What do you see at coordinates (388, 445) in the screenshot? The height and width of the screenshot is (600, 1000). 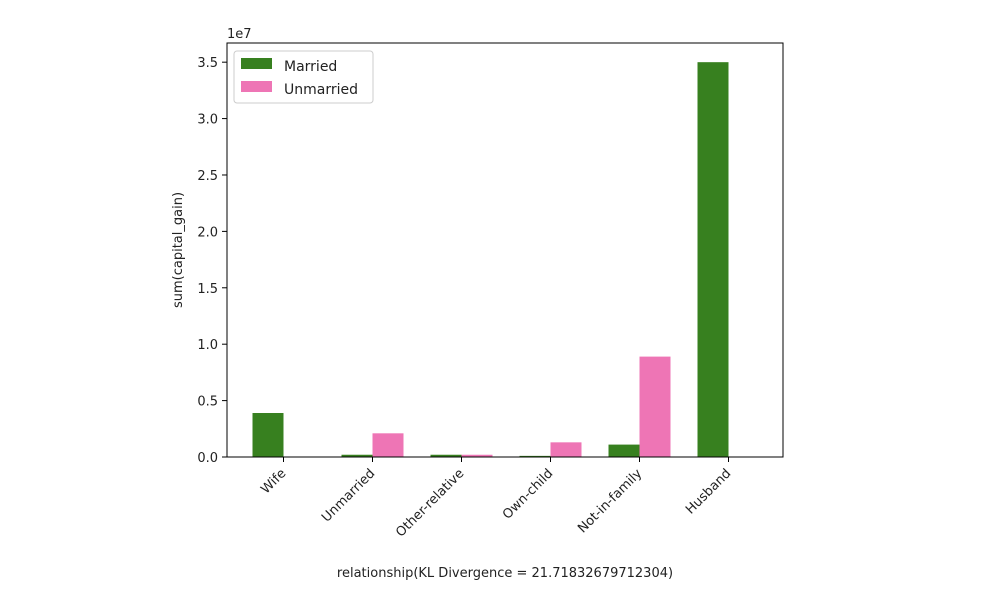 I see `bar-unmarried-unmarried` at bounding box center [388, 445].